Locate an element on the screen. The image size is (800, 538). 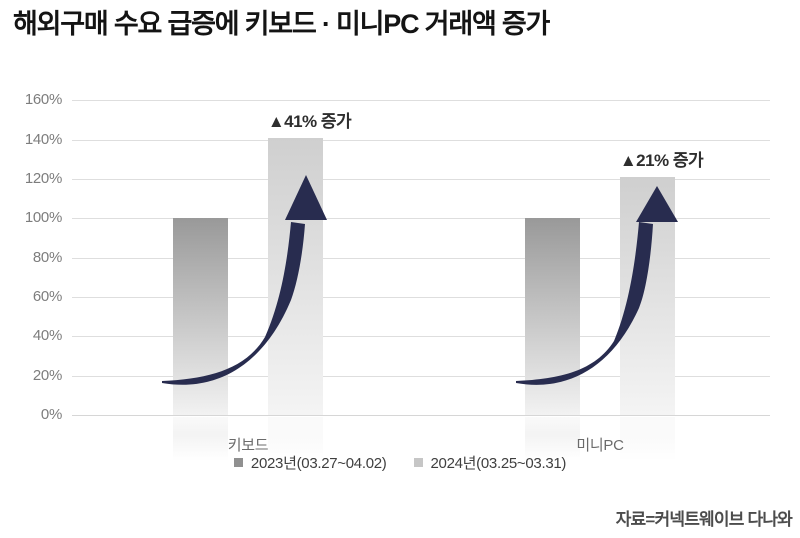
source-credit: 자료=커넥트웨이브 다나와 is located at coordinates (704, 519).